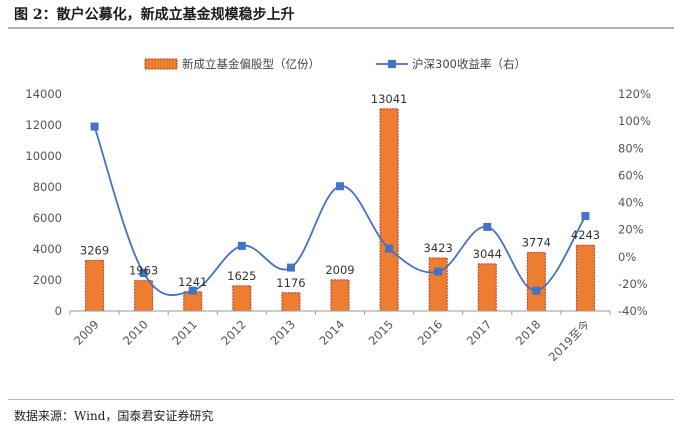 This screenshot has width=681, height=434. I want to click on y-left-tick-label: 14000, so click(43, 94).